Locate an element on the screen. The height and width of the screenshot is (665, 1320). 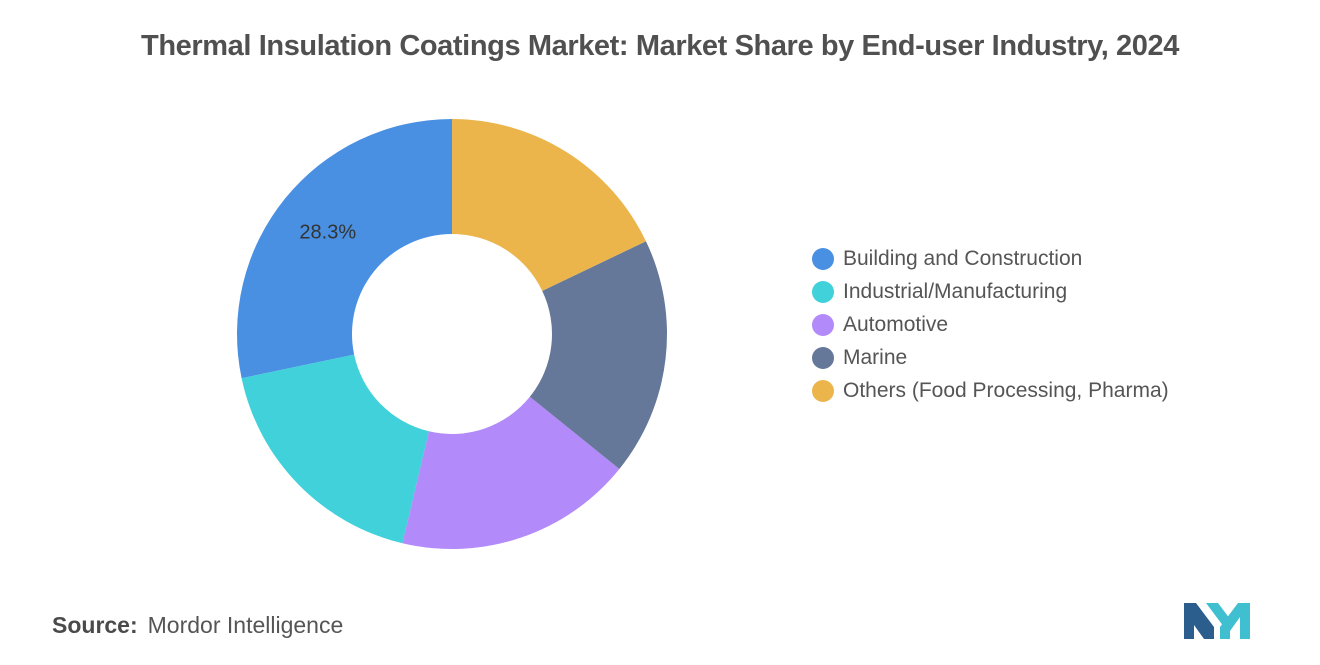
legend-item-industrial-manufacturing: Industrial/Manufacturing is located at coordinates (990, 291).